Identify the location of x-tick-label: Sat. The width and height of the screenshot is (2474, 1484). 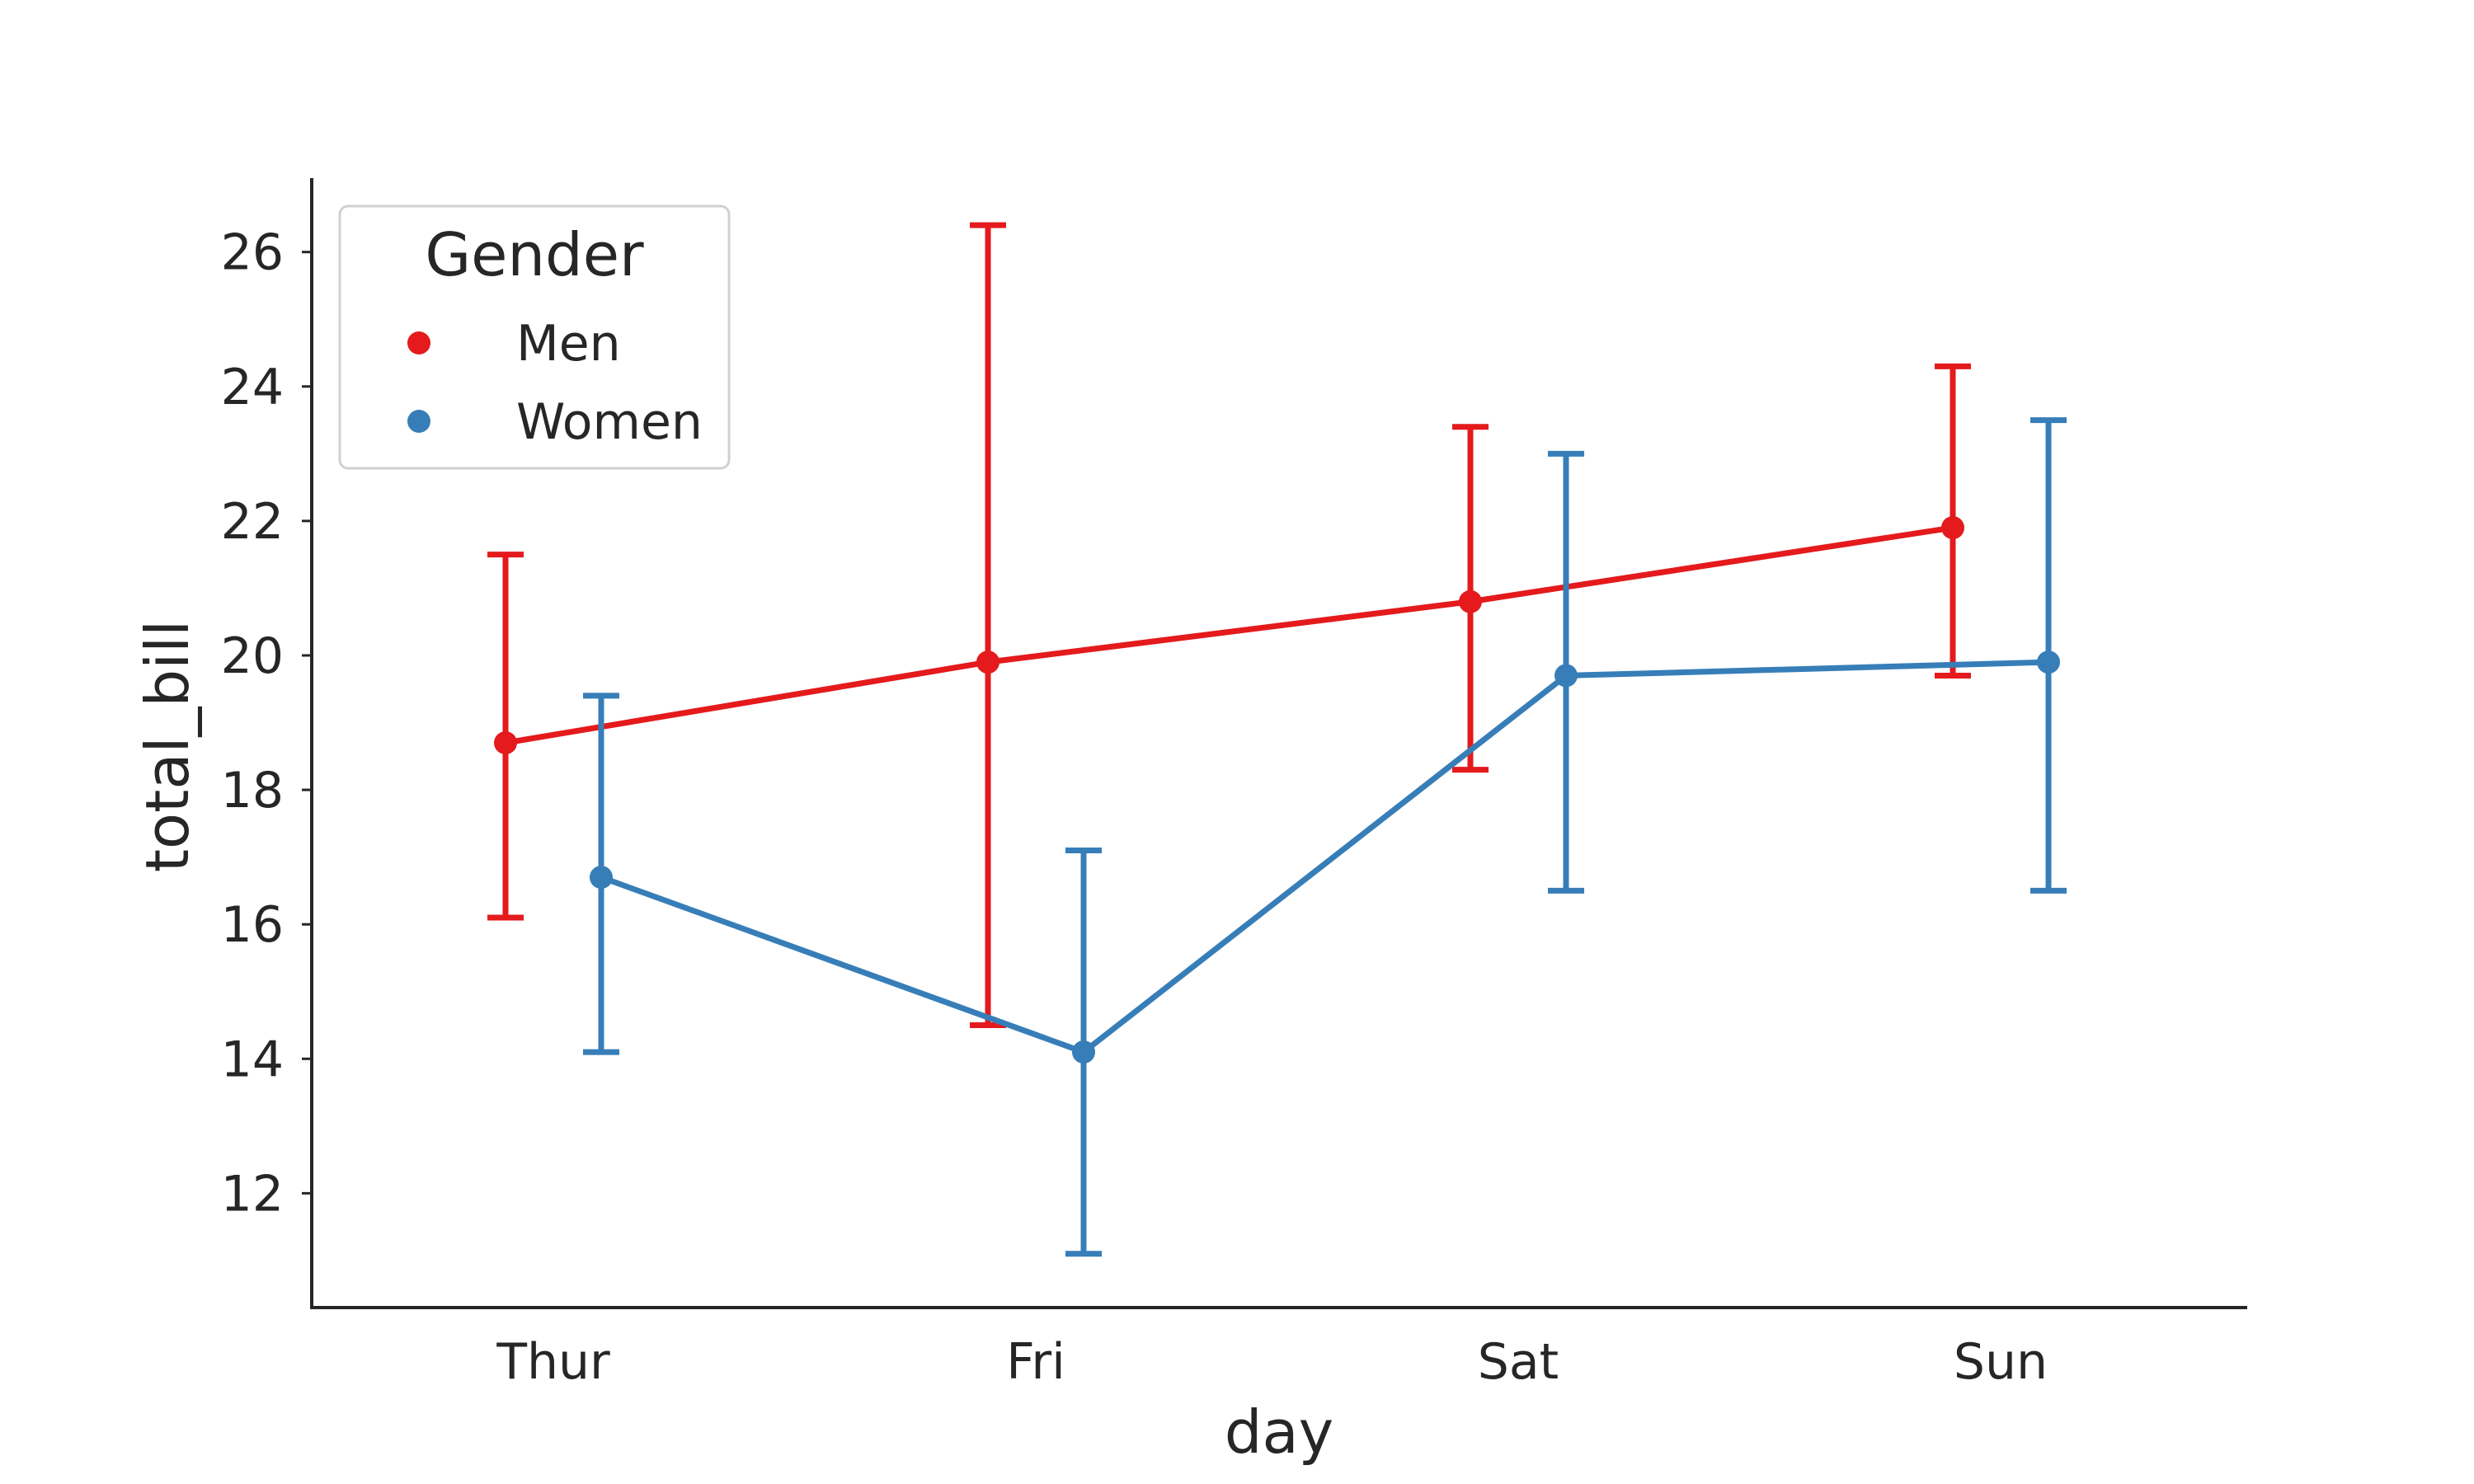
(1518, 1362).